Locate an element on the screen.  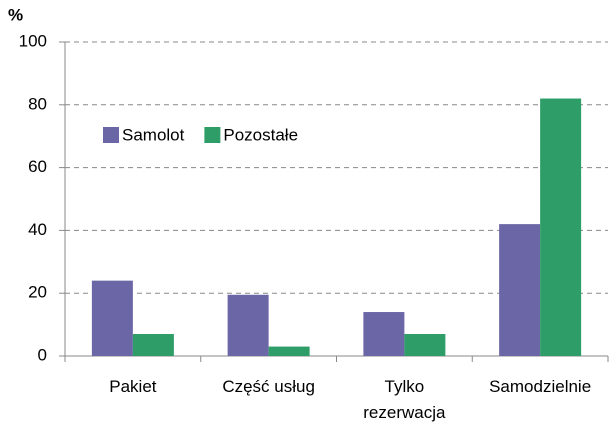
x-tick-label: Pakiet is located at coordinates (133, 386).